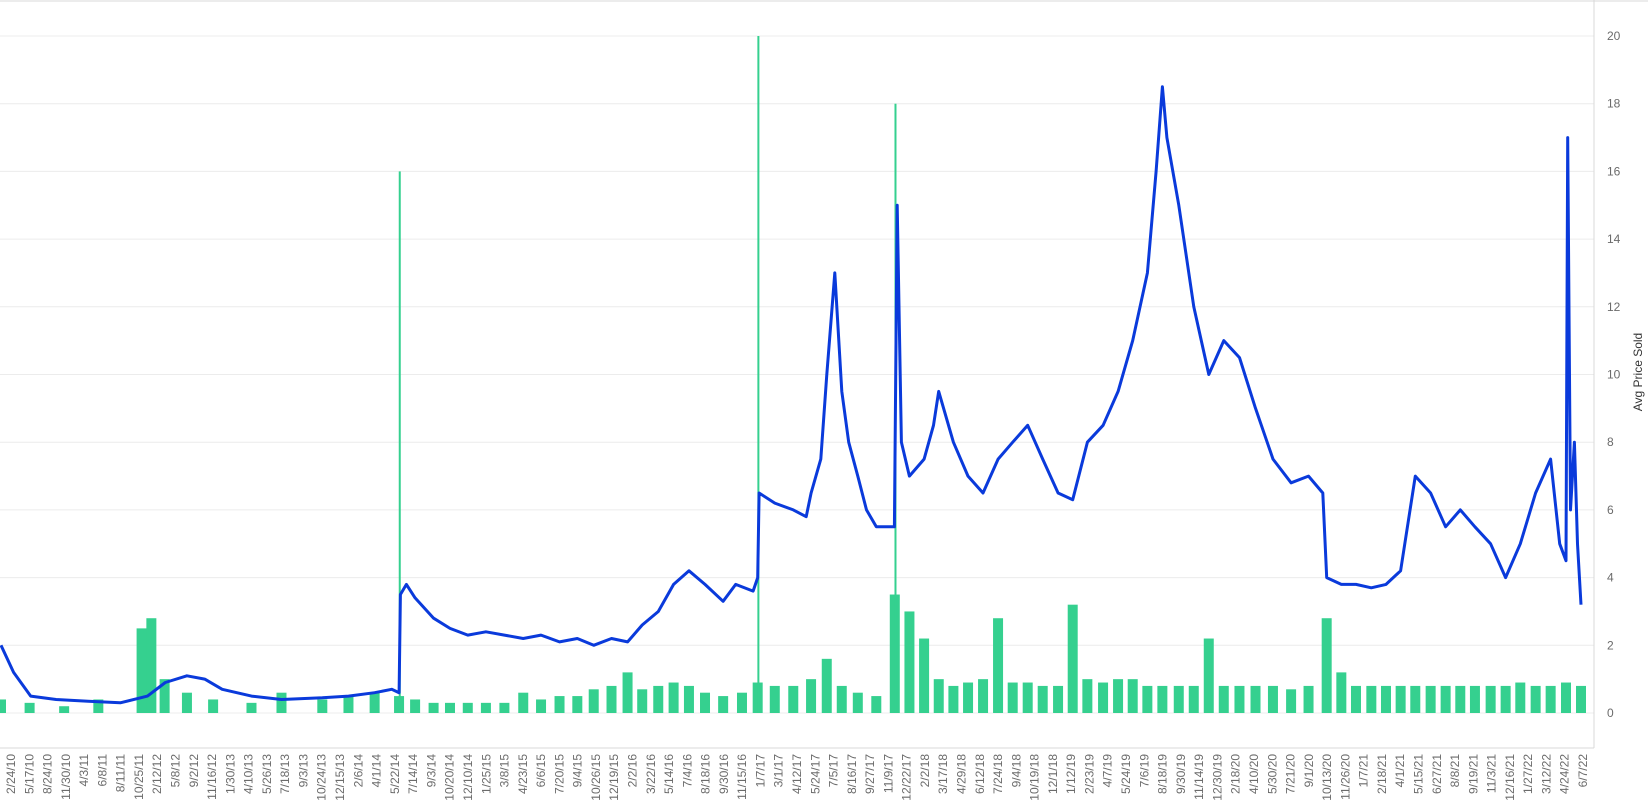  I want to click on x-tick-label: 4/1/21, so click(1400, 771).